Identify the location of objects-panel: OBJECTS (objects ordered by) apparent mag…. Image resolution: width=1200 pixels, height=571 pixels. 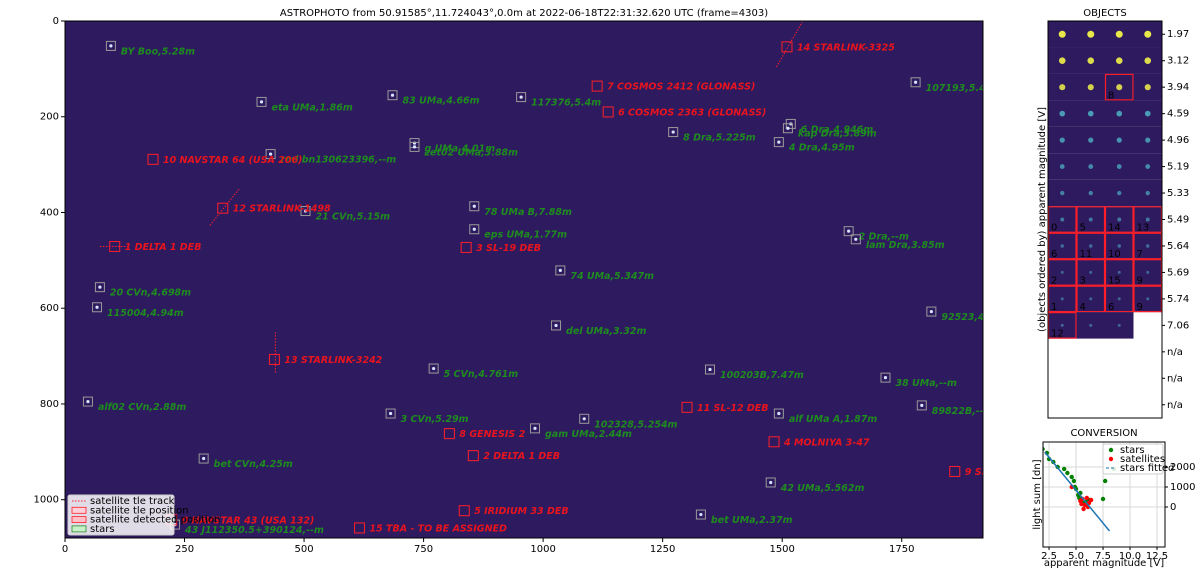
(1113, 213).